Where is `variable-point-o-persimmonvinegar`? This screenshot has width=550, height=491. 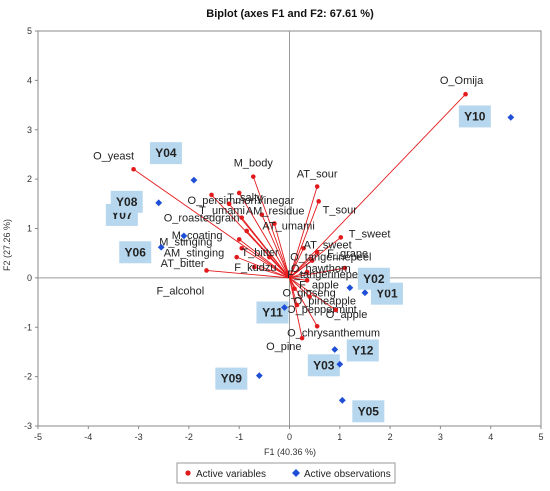 variable-point-o-persimmonvinegar is located at coordinates (211, 195).